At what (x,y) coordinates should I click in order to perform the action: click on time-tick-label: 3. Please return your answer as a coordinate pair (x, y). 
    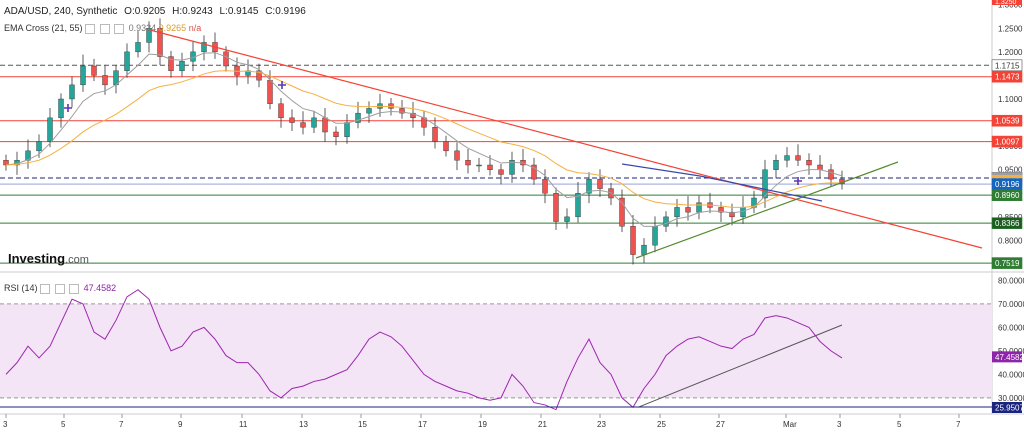
    Looking at the image, I should click on (839, 424).